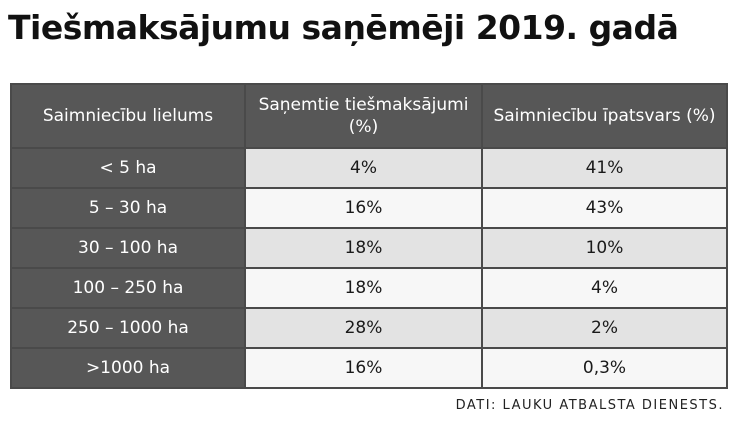 Image resolution: width=742 pixels, height=431 pixels. Describe the element at coordinates (604, 208) in the screenshot. I see `share-cell: 43%` at that location.